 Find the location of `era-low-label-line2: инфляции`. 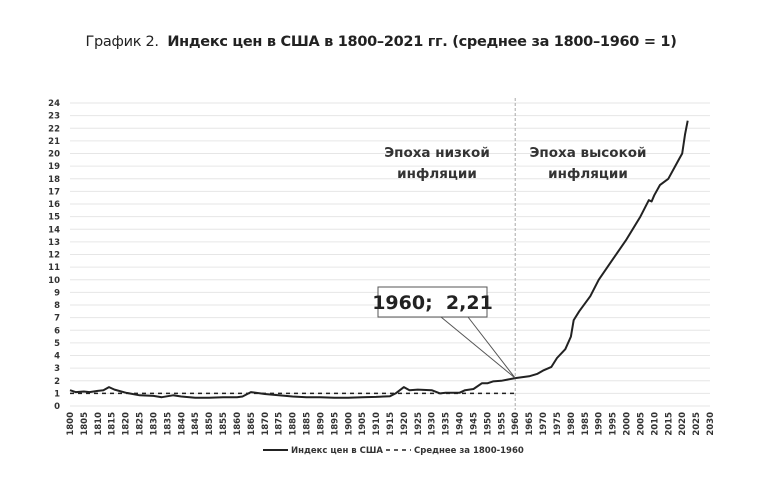

era-low-label-line2: инфляции is located at coordinates (437, 174).